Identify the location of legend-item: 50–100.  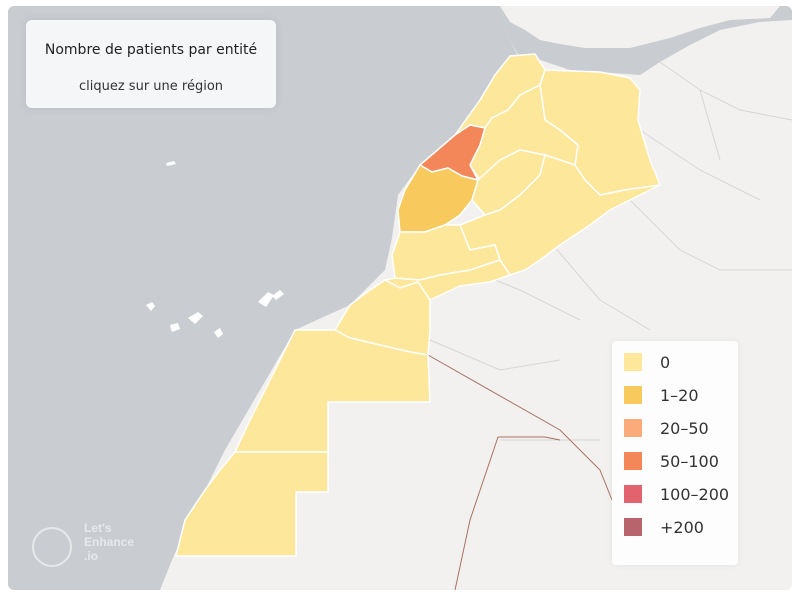
(671, 461).